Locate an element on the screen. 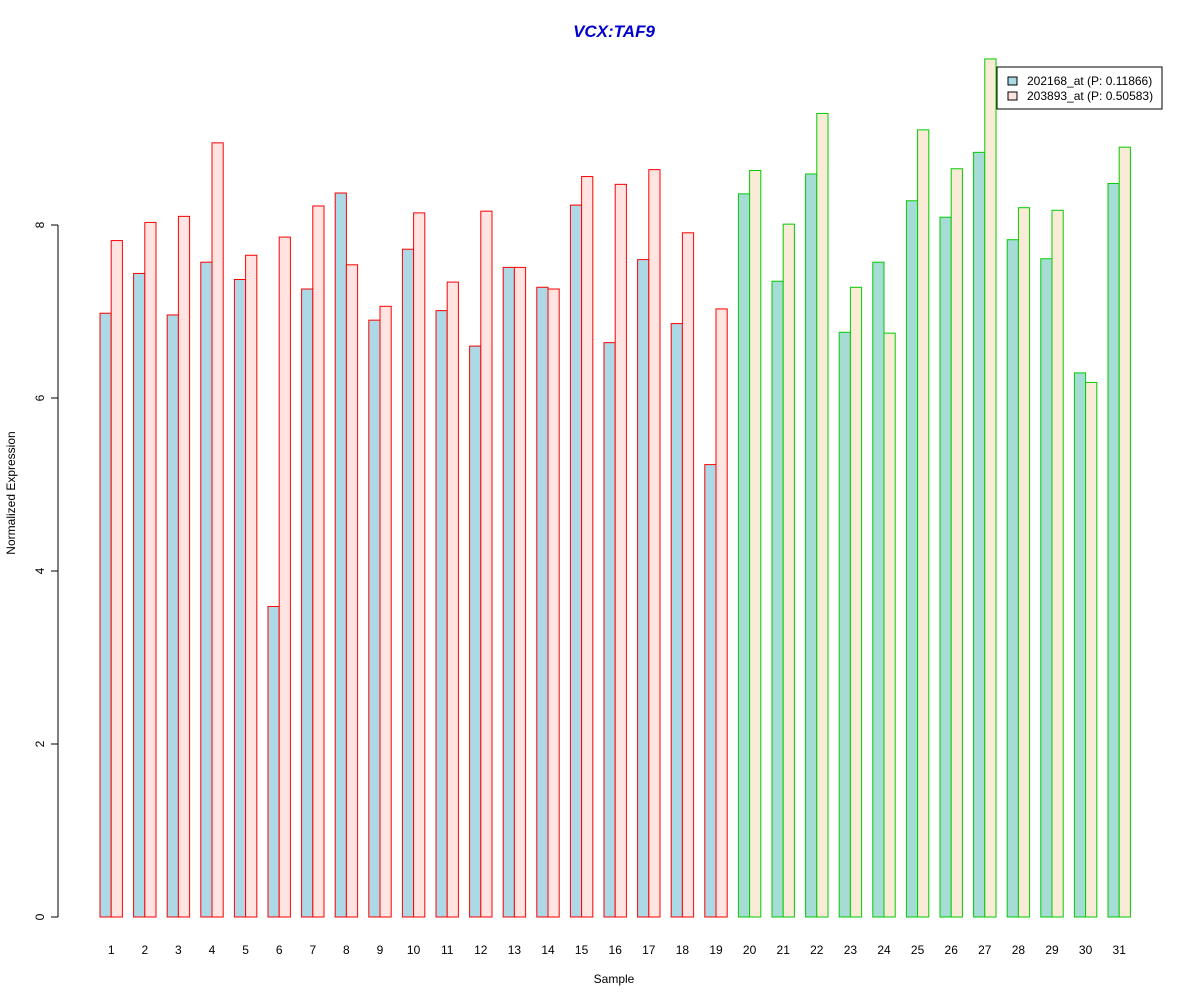 This screenshot has height=1000, width=1200. x-tick-label: 18 is located at coordinates (683, 950).